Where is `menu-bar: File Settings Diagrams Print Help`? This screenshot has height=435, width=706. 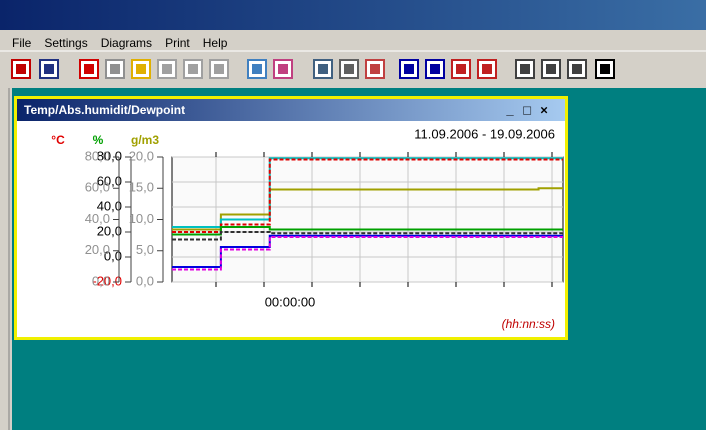
menu-bar: File Settings Diagrams Print Help is located at coordinates (120, 43).